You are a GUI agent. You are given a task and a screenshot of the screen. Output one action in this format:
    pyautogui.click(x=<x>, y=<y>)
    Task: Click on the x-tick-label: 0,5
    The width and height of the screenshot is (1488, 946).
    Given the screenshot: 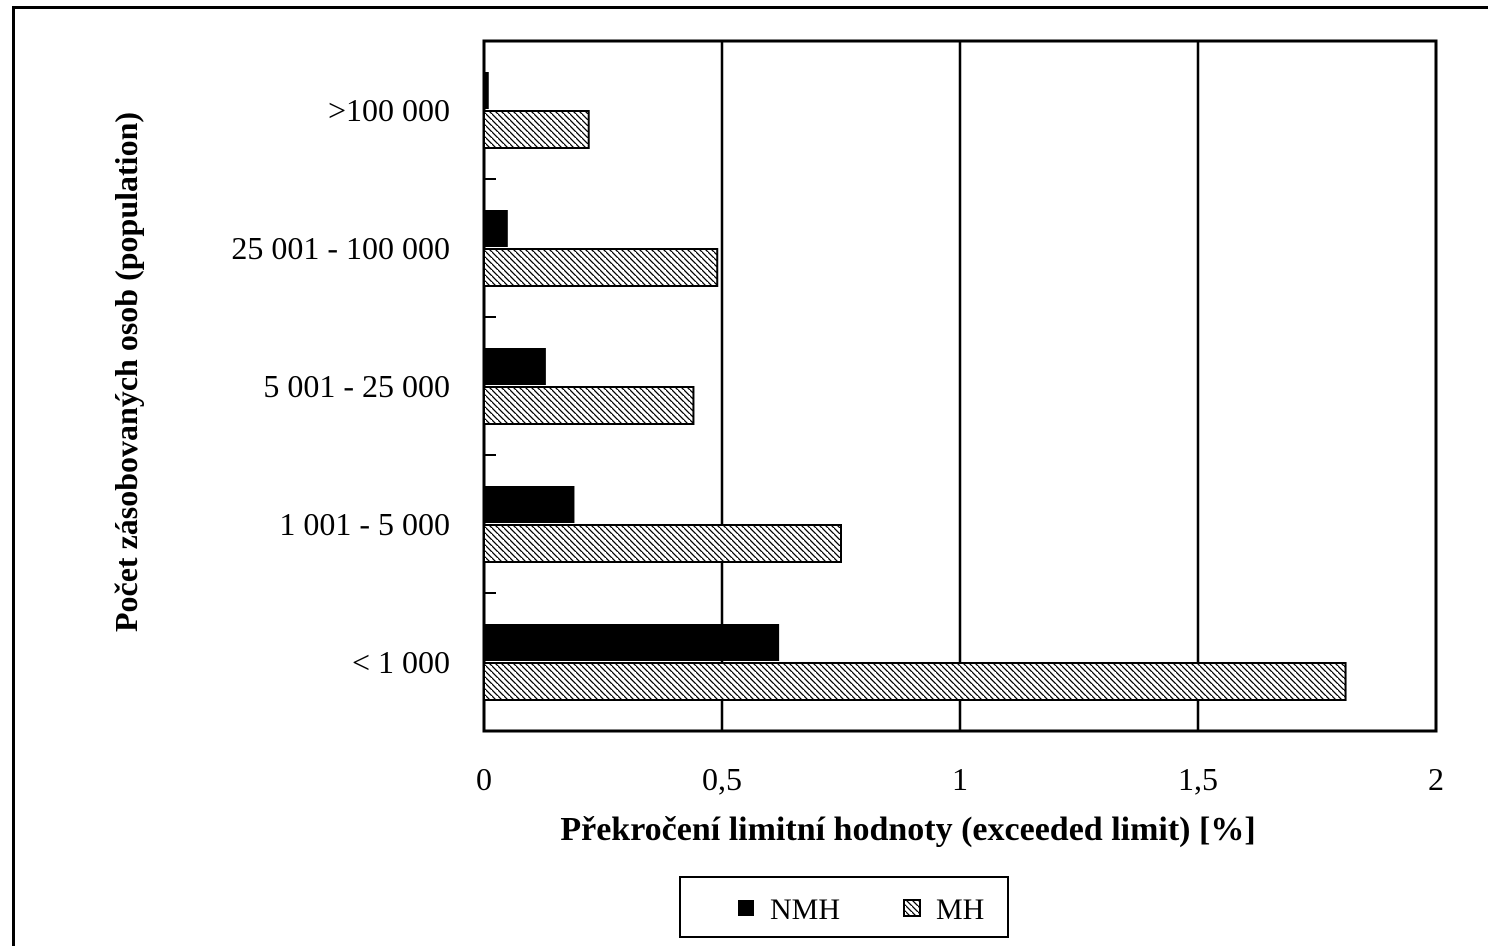 What is the action you would take?
    pyautogui.click(x=722, y=779)
    